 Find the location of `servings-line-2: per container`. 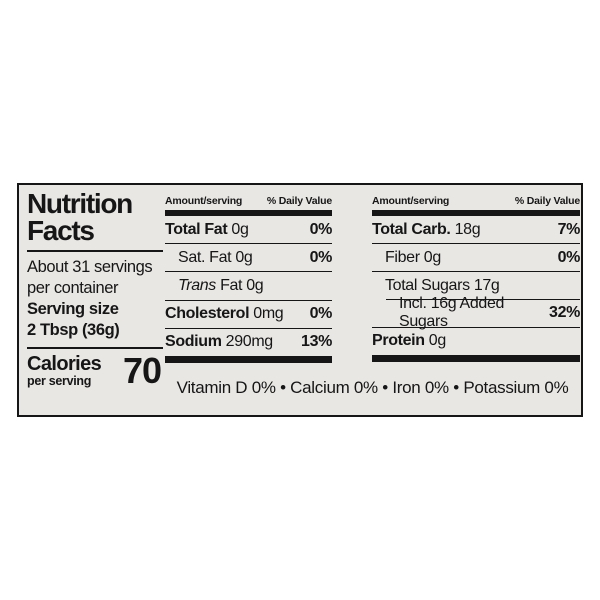

servings-line-2: per container is located at coordinates (73, 288).